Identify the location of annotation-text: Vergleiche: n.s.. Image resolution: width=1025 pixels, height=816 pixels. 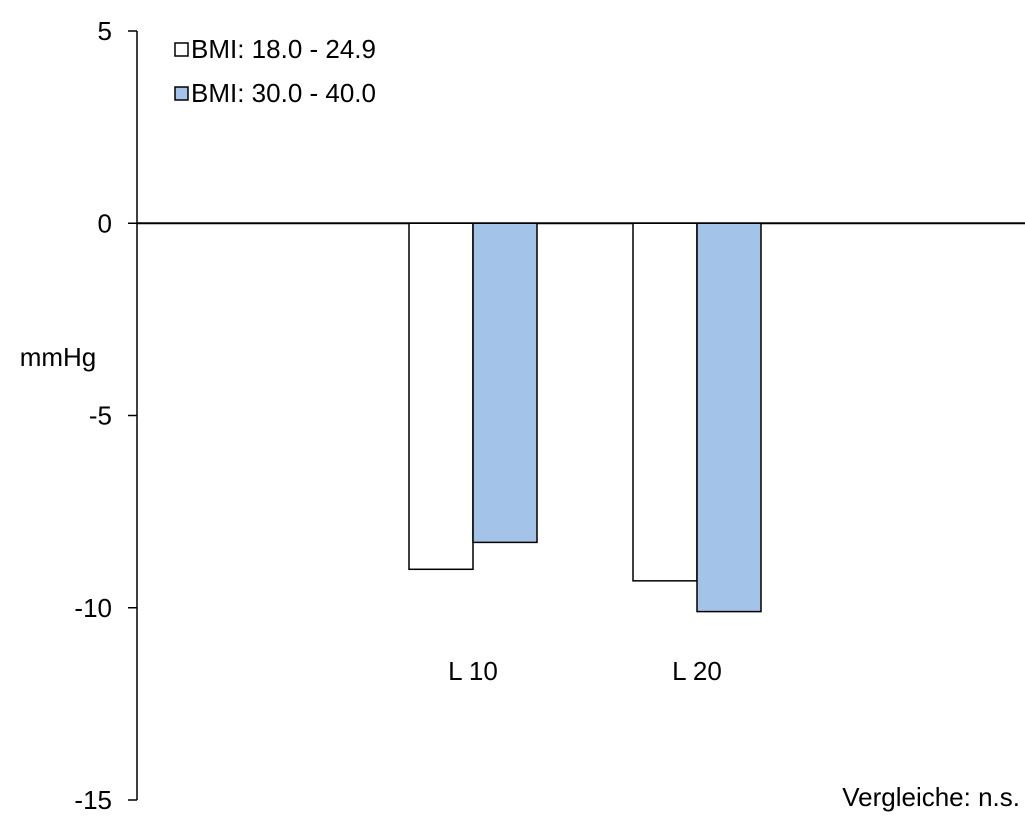
(931, 797).